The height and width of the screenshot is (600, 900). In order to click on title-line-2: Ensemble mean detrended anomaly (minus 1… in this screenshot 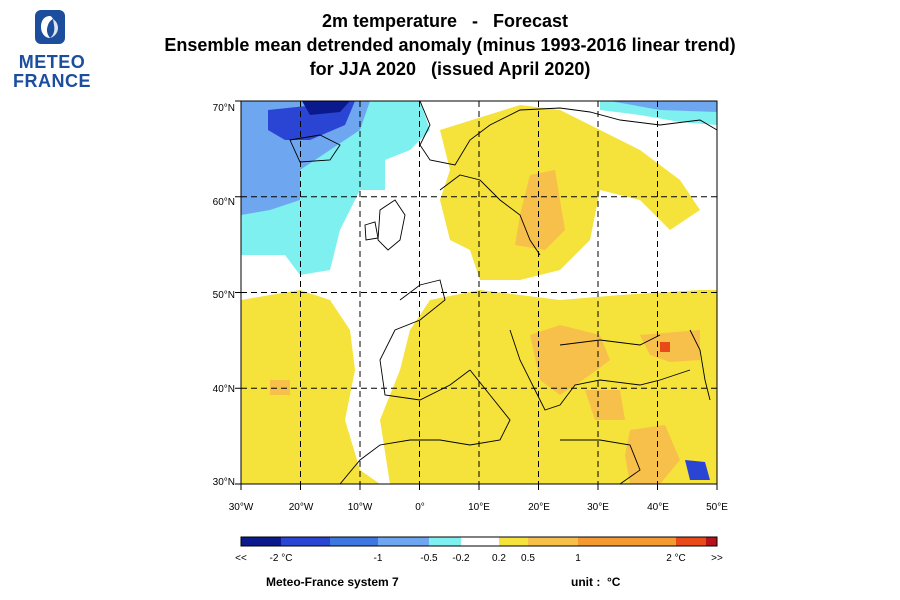, I will do `click(450, 45)`.